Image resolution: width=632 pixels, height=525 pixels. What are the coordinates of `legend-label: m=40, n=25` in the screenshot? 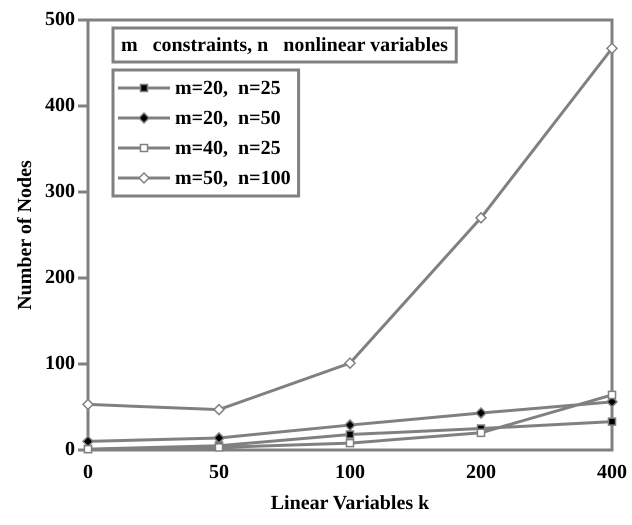 It's located at (228, 148).